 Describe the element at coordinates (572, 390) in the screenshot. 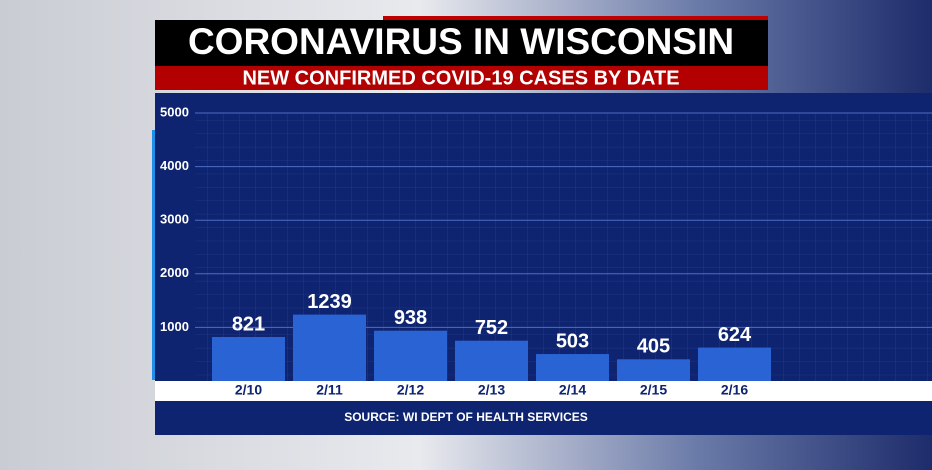

I see `x-tick-label: 2/14` at that location.